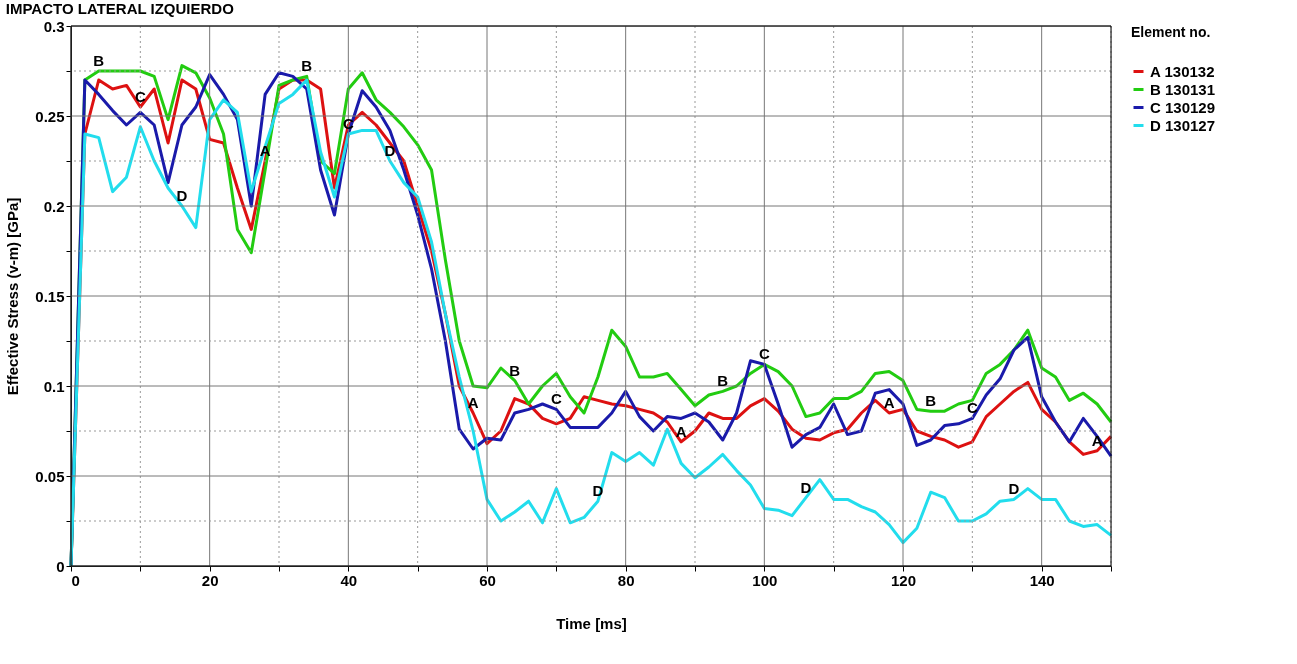 This screenshot has width=1297, height=664. Describe the element at coordinates (13, 296) in the screenshot. I see `y-axis-title: Effective Stress (v-m) [GPa]` at that location.